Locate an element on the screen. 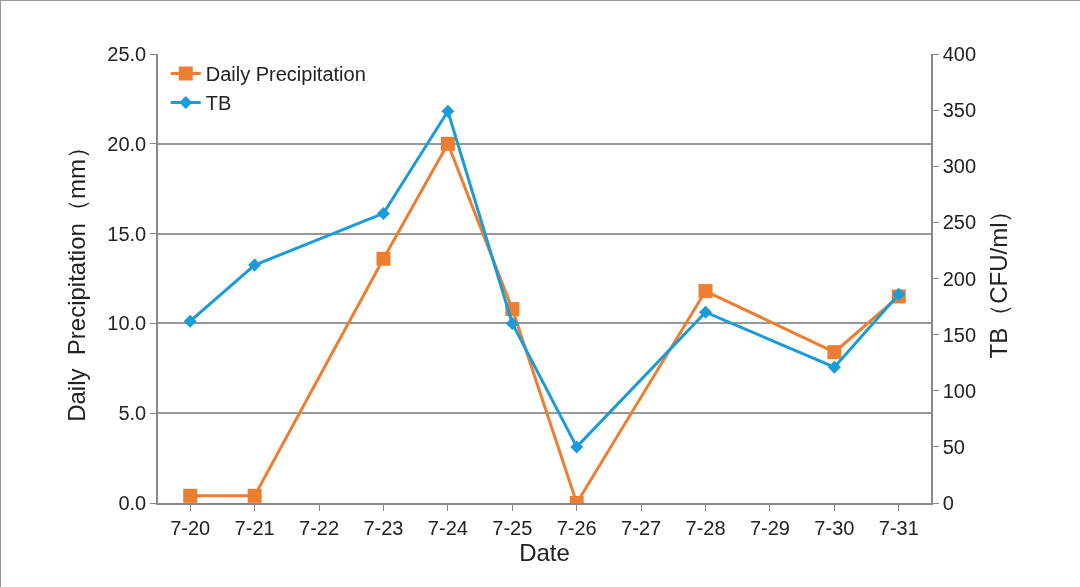 The width and height of the screenshot is (1080, 587). x-tick-label: 7-22 is located at coordinates (319, 527).